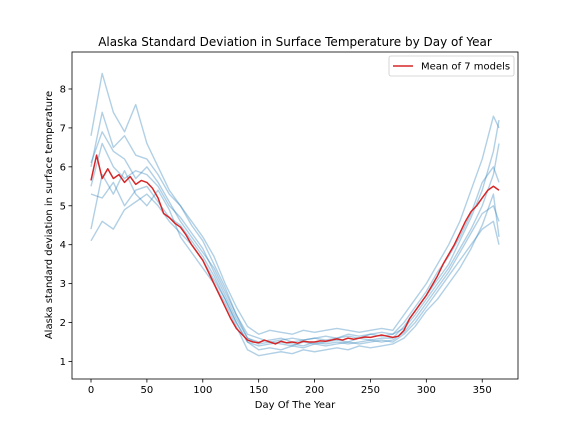  Describe the element at coordinates (63, 323) in the screenshot. I see `y-tick-label: 2` at that location.